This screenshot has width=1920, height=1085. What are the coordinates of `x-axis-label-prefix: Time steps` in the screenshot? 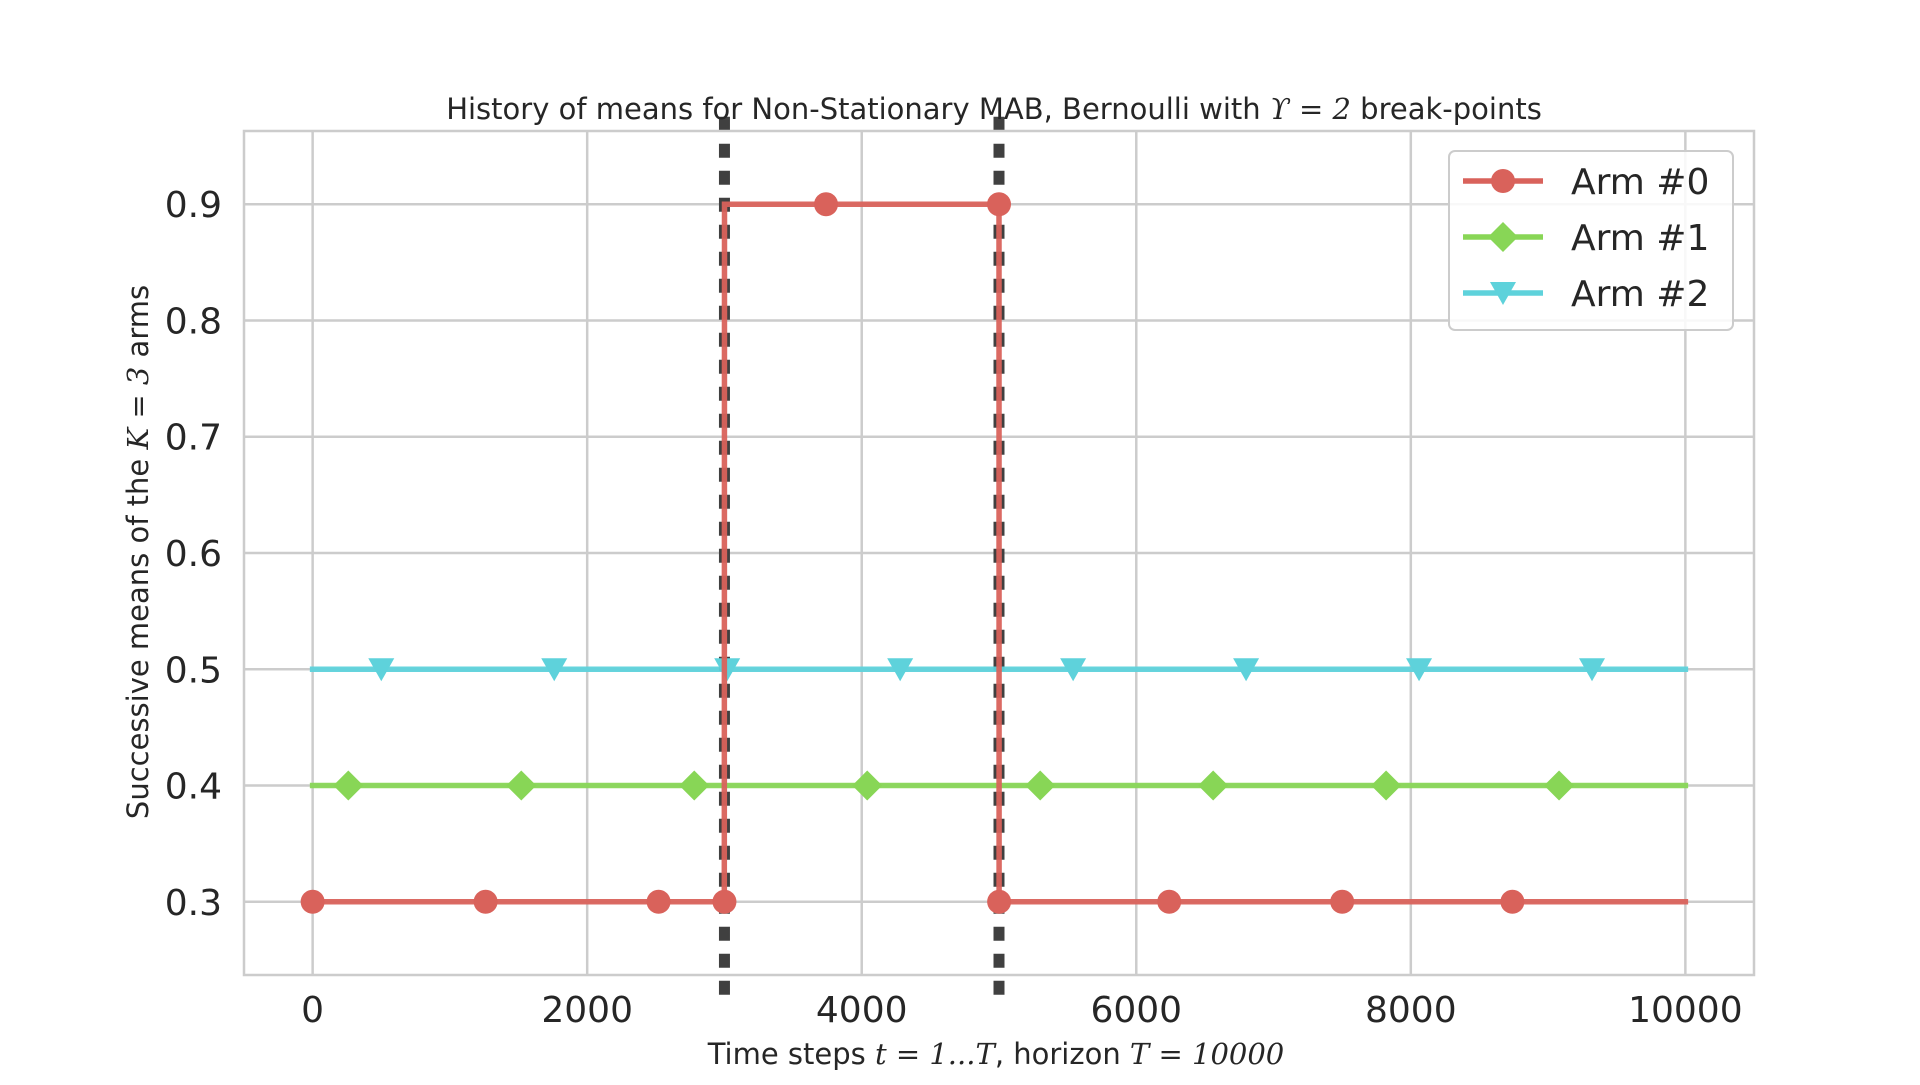 It's located at (791, 1054).